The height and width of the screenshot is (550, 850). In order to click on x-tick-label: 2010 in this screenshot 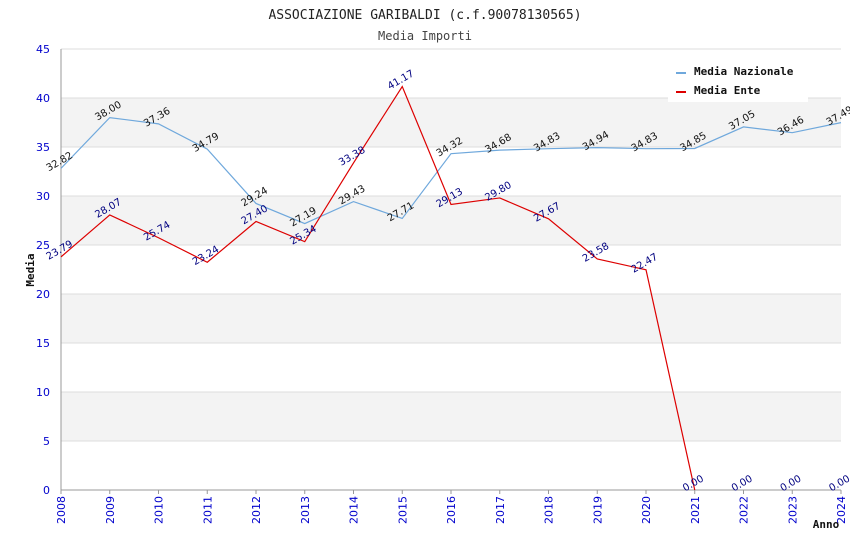, I will do `click(159, 510)`.